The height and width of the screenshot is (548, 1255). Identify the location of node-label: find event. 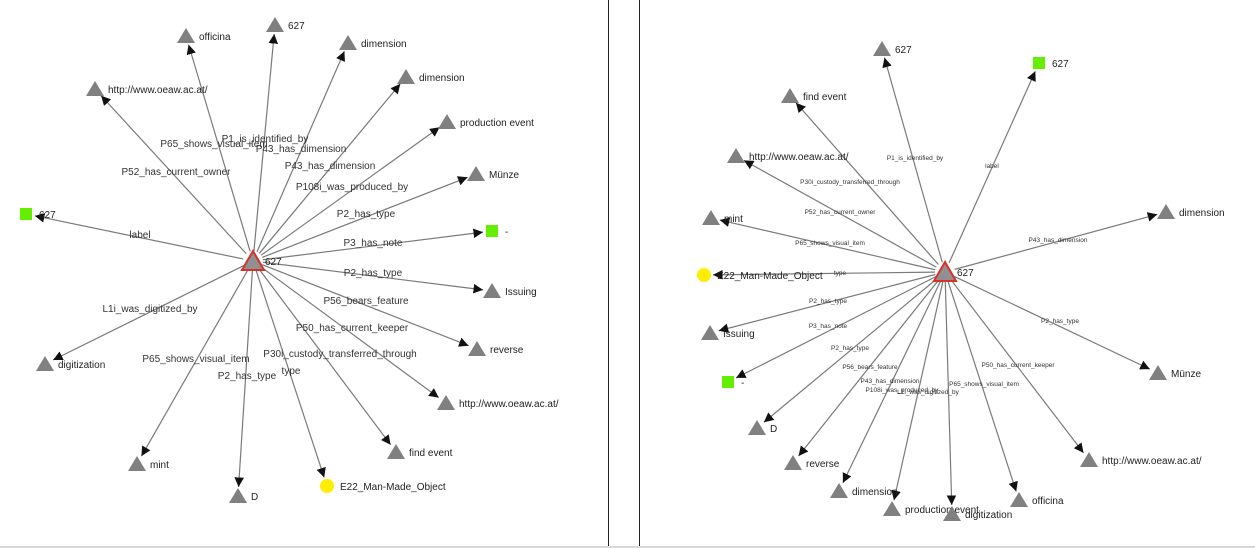
(431, 453).